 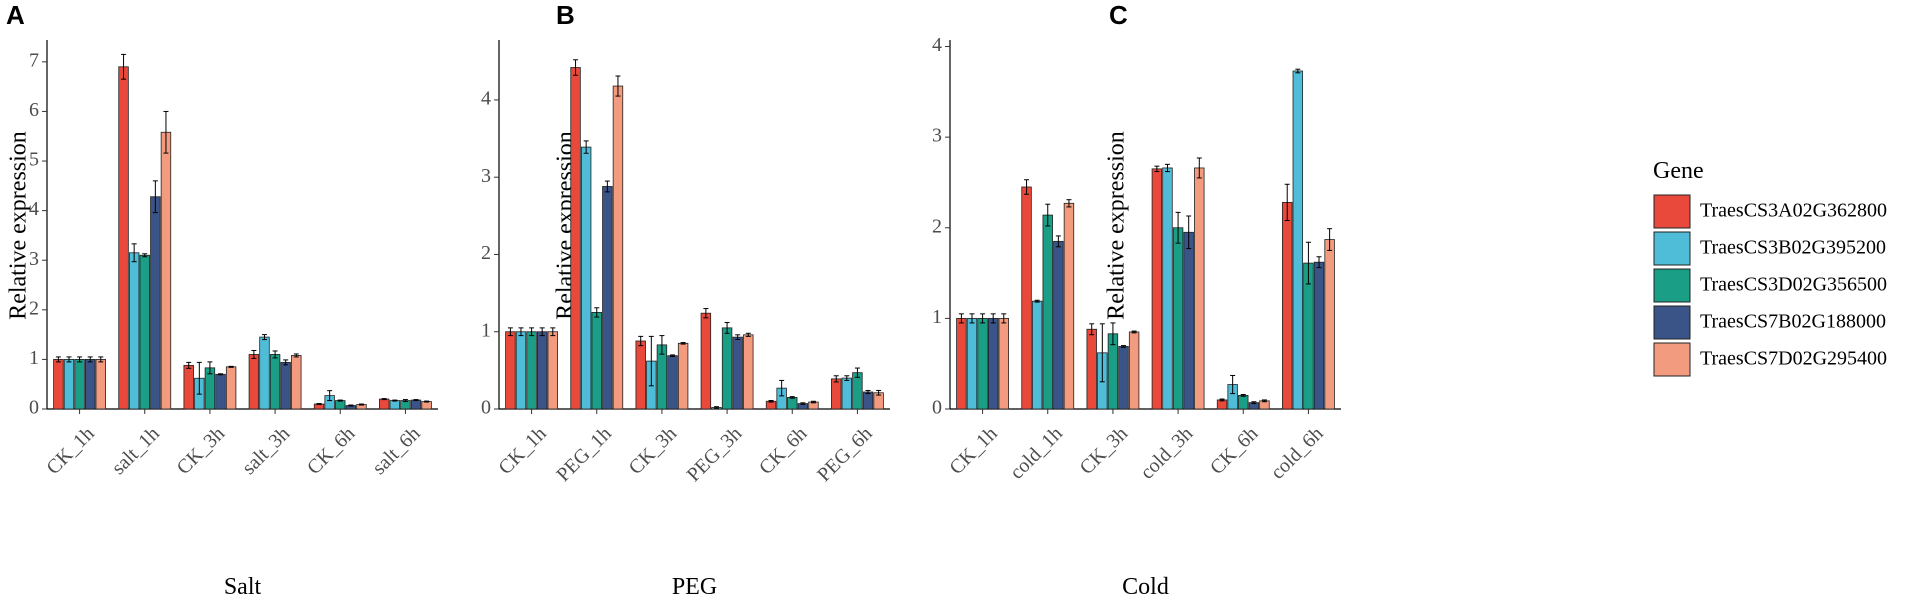 I want to click on x-tick-label: salt_3h, so click(x=266, y=451).